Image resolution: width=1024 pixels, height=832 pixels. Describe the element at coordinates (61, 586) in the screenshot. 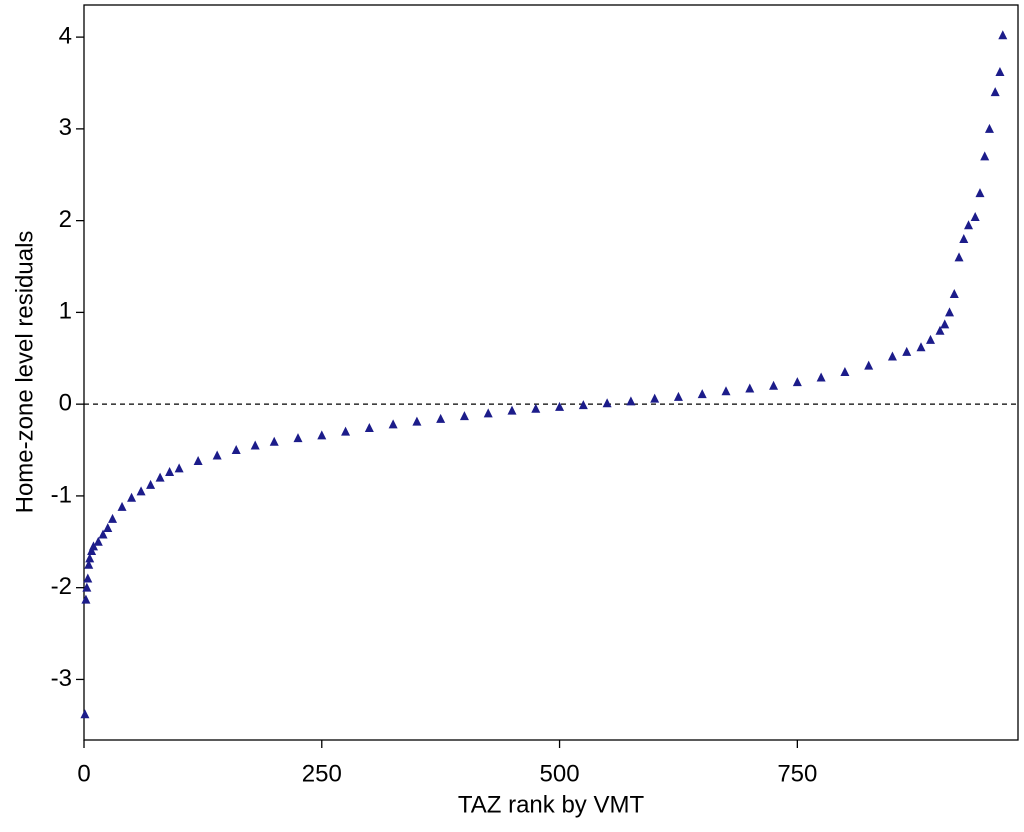

I see `y-tick-label: -2` at that location.